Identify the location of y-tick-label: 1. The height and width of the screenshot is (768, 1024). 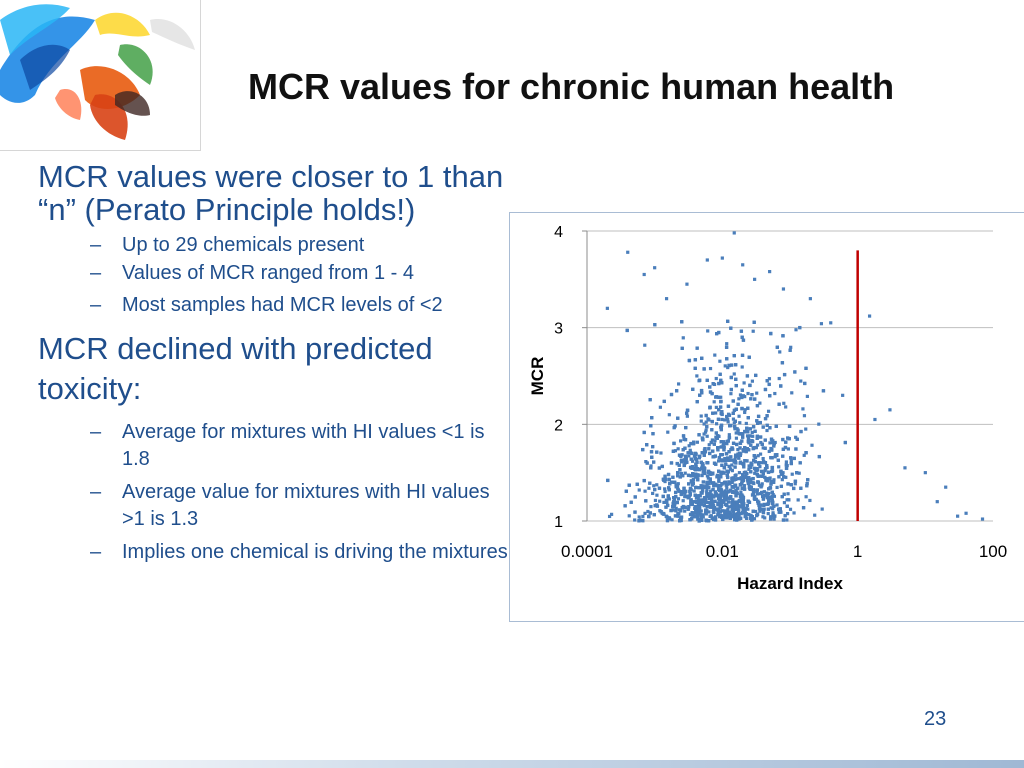
(558, 522).